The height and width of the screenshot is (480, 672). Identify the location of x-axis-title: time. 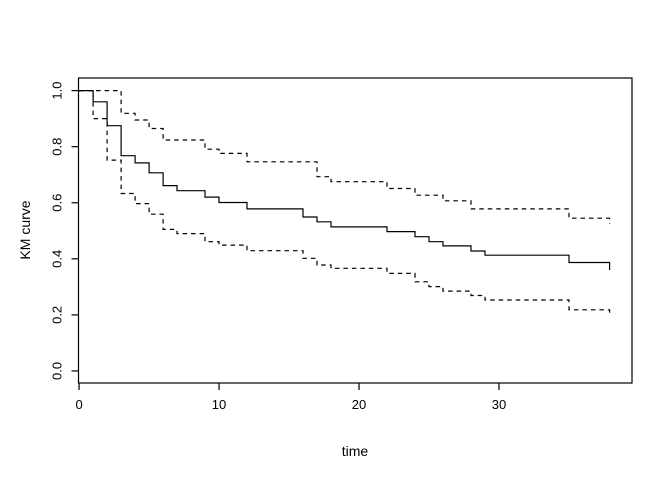
(355, 451).